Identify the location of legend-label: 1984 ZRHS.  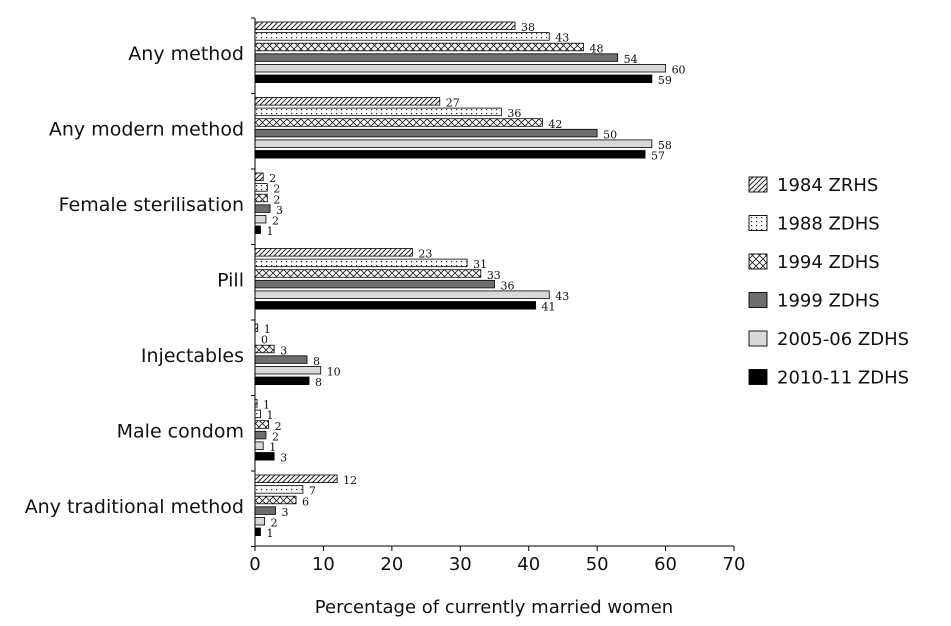
(827, 185).